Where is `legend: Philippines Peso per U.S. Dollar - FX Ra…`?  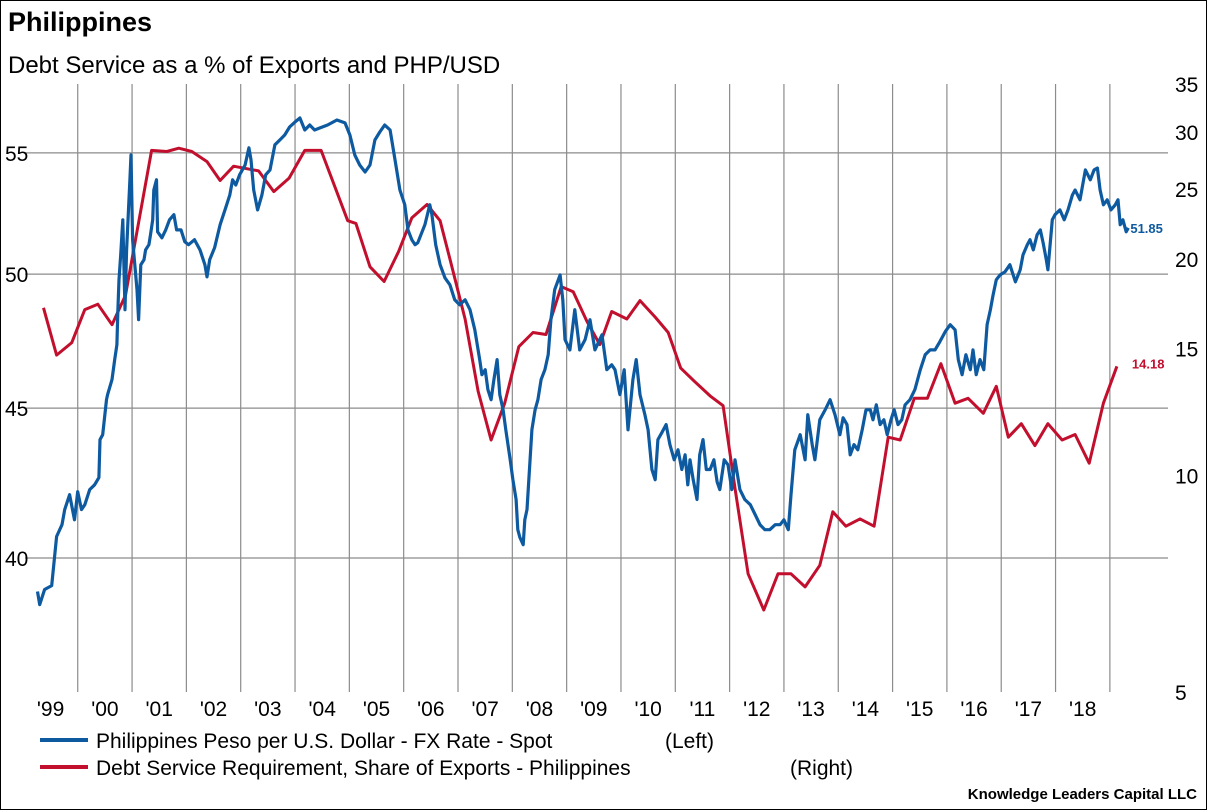
legend: Philippines Peso per U.S. Dollar - FX Ra… is located at coordinates (446, 755).